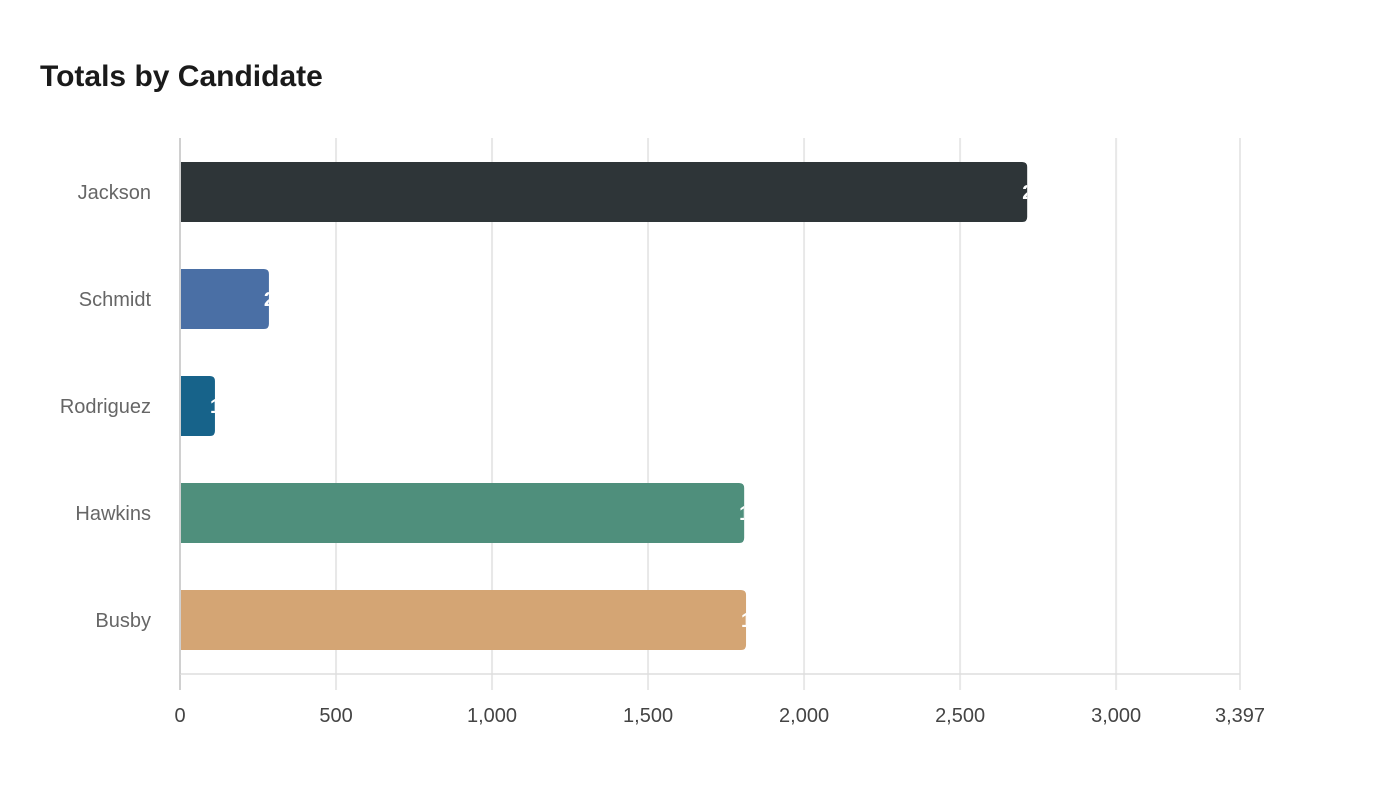  I want to click on y-category-label: Hawkins, so click(113, 514).